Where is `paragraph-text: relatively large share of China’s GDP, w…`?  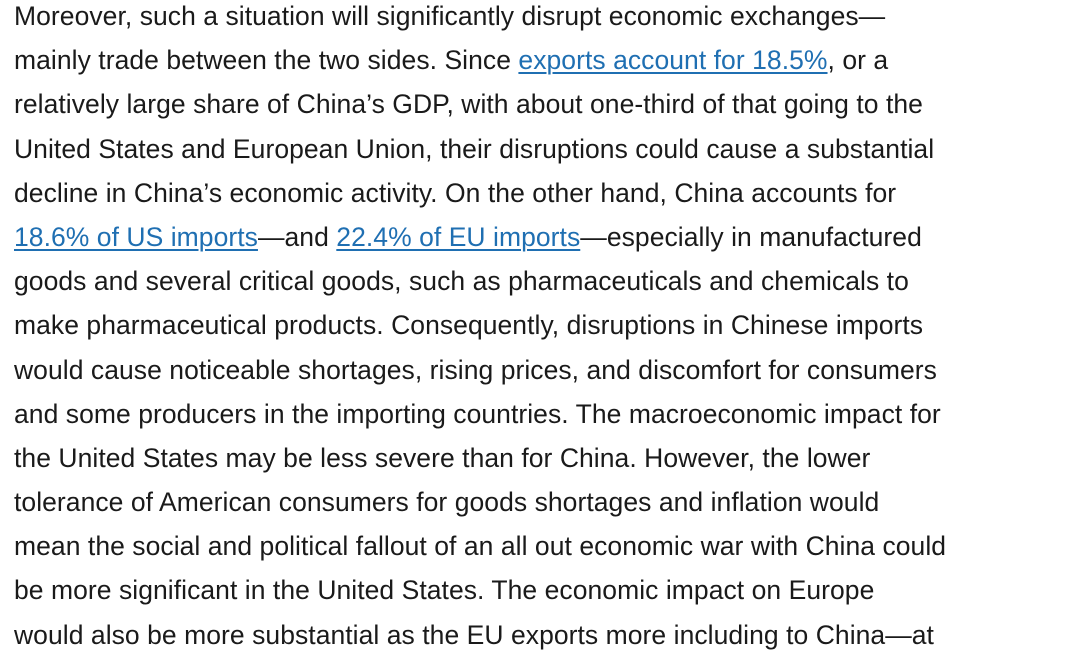
paragraph-text: relatively large share of China’s GDP, w… is located at coordinates (468, 104).